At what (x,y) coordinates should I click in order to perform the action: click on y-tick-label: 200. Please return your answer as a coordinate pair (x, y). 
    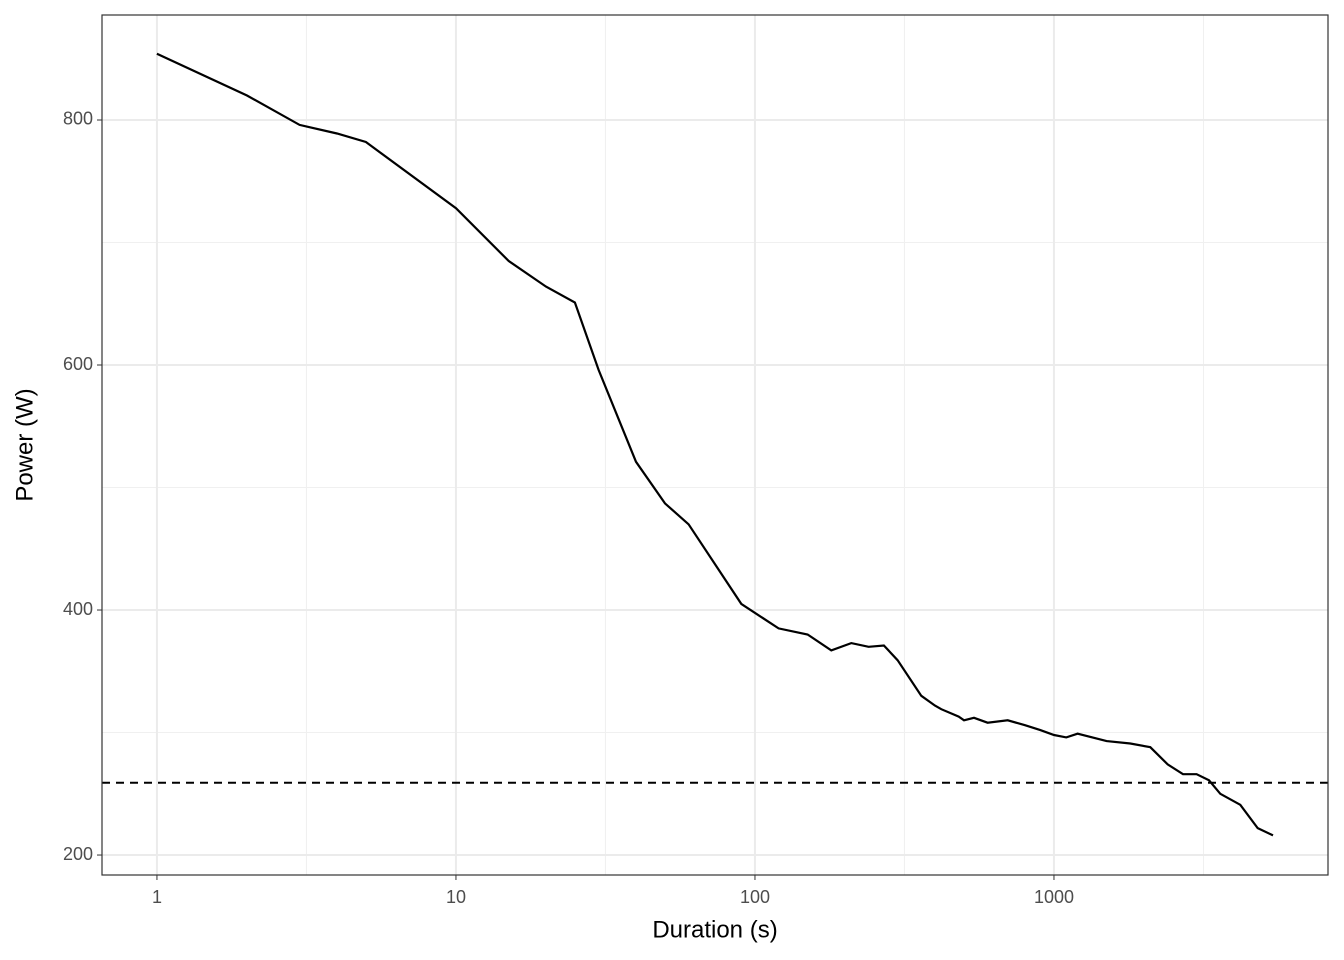
    Looking at the image, I should click on (78, 854).